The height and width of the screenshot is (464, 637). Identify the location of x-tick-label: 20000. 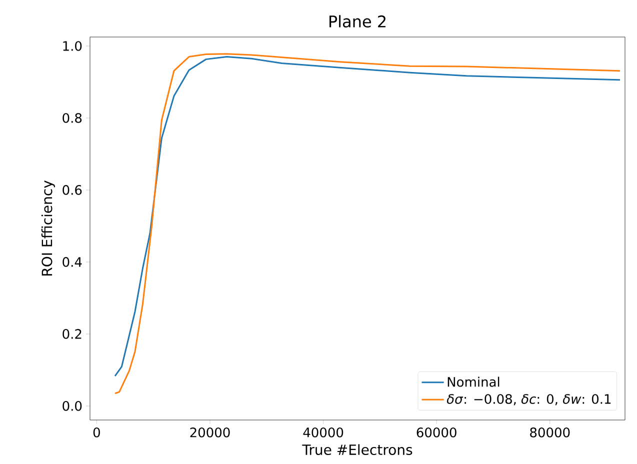
(210, 433).